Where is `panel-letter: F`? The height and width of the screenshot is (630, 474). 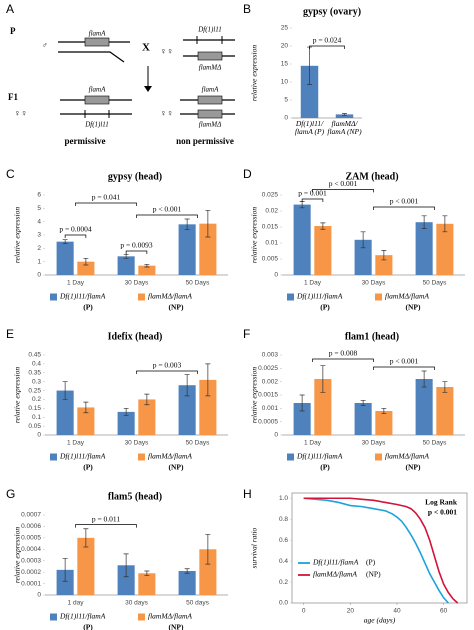 panel-letter: F is located at coordinates (246, 334).